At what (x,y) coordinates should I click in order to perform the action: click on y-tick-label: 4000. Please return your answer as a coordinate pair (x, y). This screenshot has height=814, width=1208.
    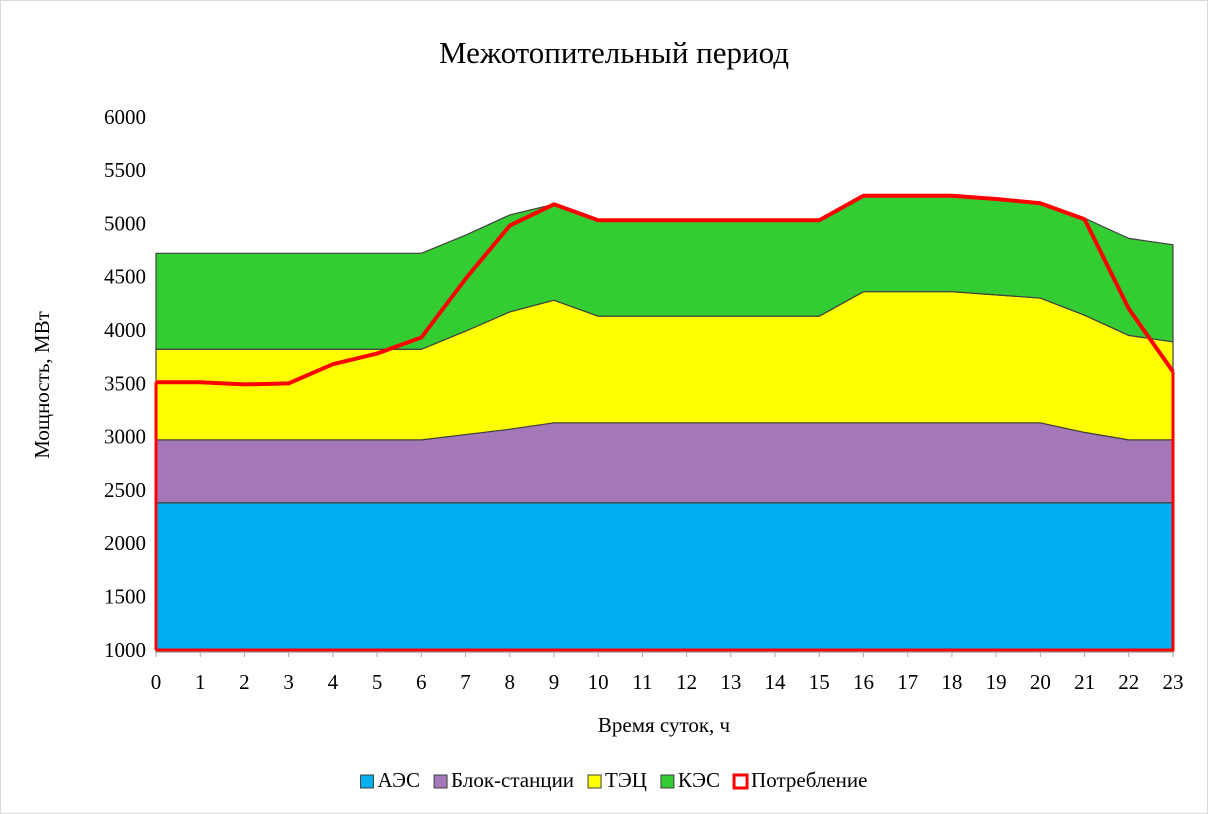
    Looking at the image, I should click on (125, 330).